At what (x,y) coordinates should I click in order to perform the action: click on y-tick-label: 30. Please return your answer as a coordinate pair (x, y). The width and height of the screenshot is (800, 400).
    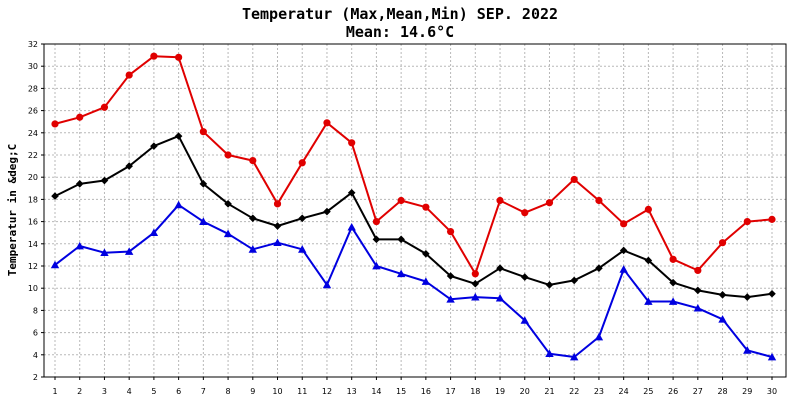
    Looking at the image, I should click on (33, 66).